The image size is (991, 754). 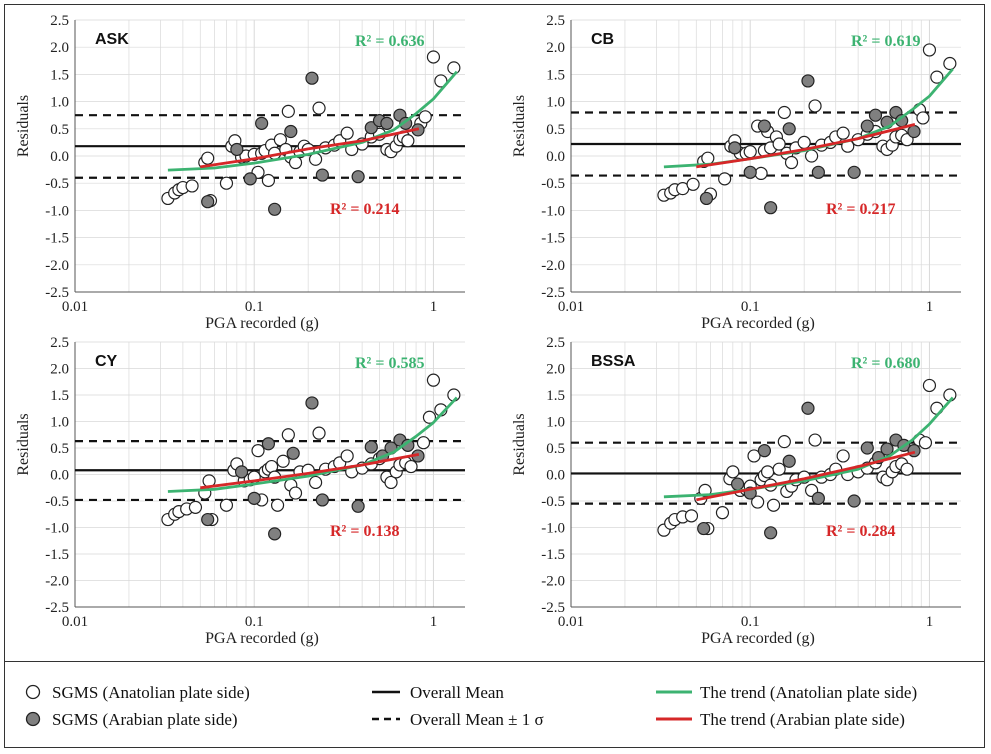 What do you see at coordinates (106, 361) in the screenshot?
I see `panel-label: CY` at bounding box center [106, 361].